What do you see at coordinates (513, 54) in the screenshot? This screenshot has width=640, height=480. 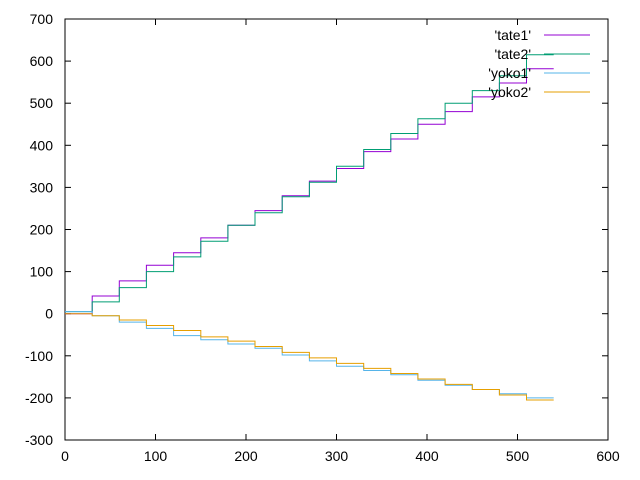 I see `legend-label-1: 'tate2'` at bounding box center [513, 54].